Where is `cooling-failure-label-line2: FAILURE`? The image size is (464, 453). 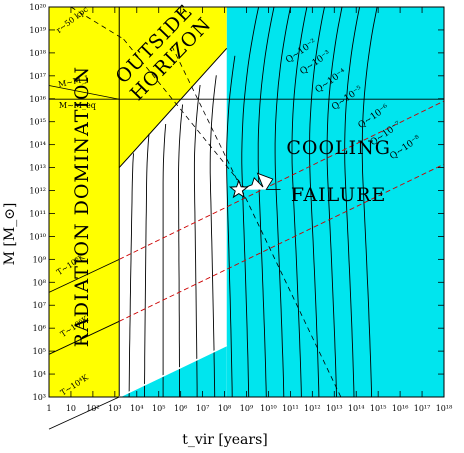 cooling-failure-label-line2: FAILURE is located at coordinates (339, 195).